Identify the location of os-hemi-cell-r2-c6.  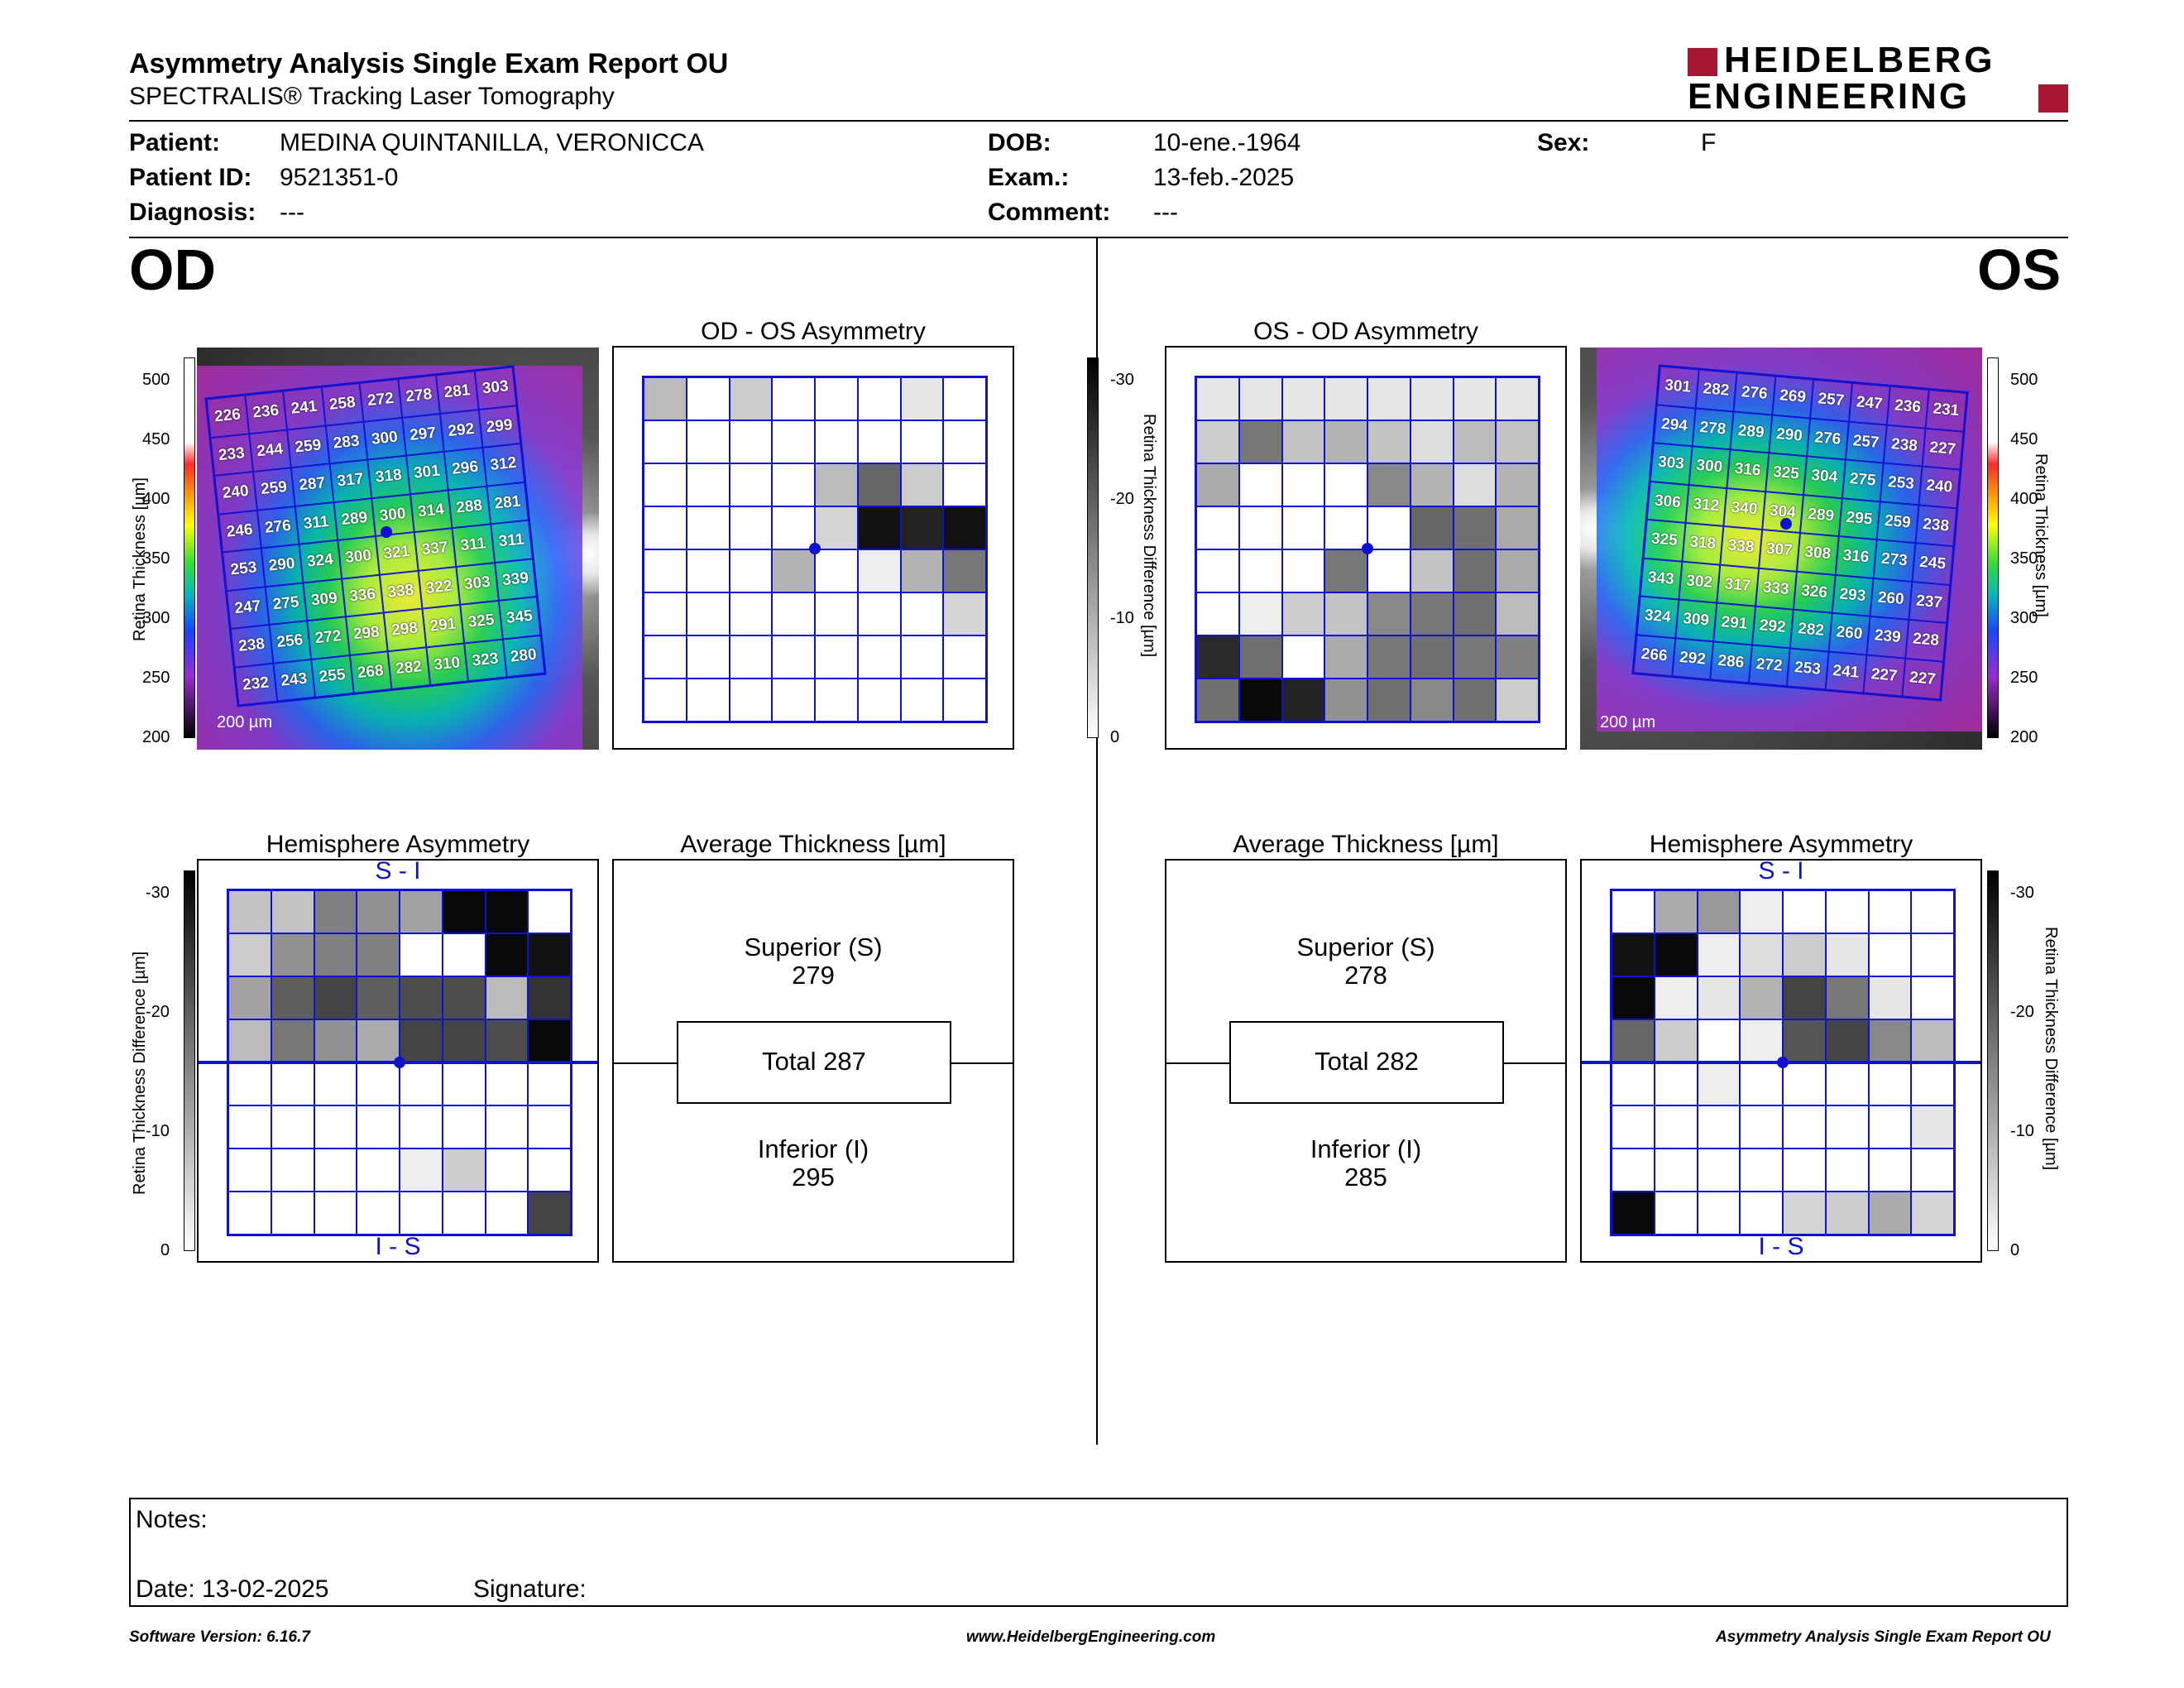
(1847, 954).